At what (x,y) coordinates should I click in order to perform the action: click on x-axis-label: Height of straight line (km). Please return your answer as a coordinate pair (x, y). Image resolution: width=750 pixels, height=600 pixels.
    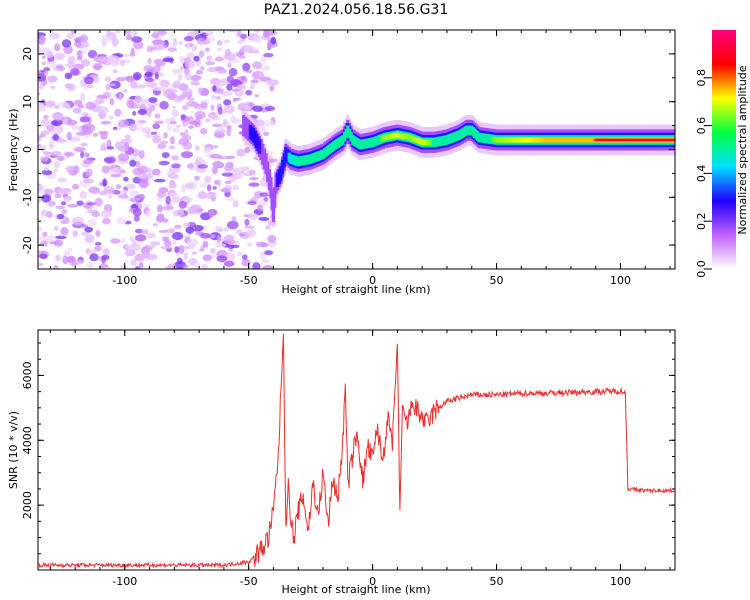
    Looking at the image, I should click on (355, 589).